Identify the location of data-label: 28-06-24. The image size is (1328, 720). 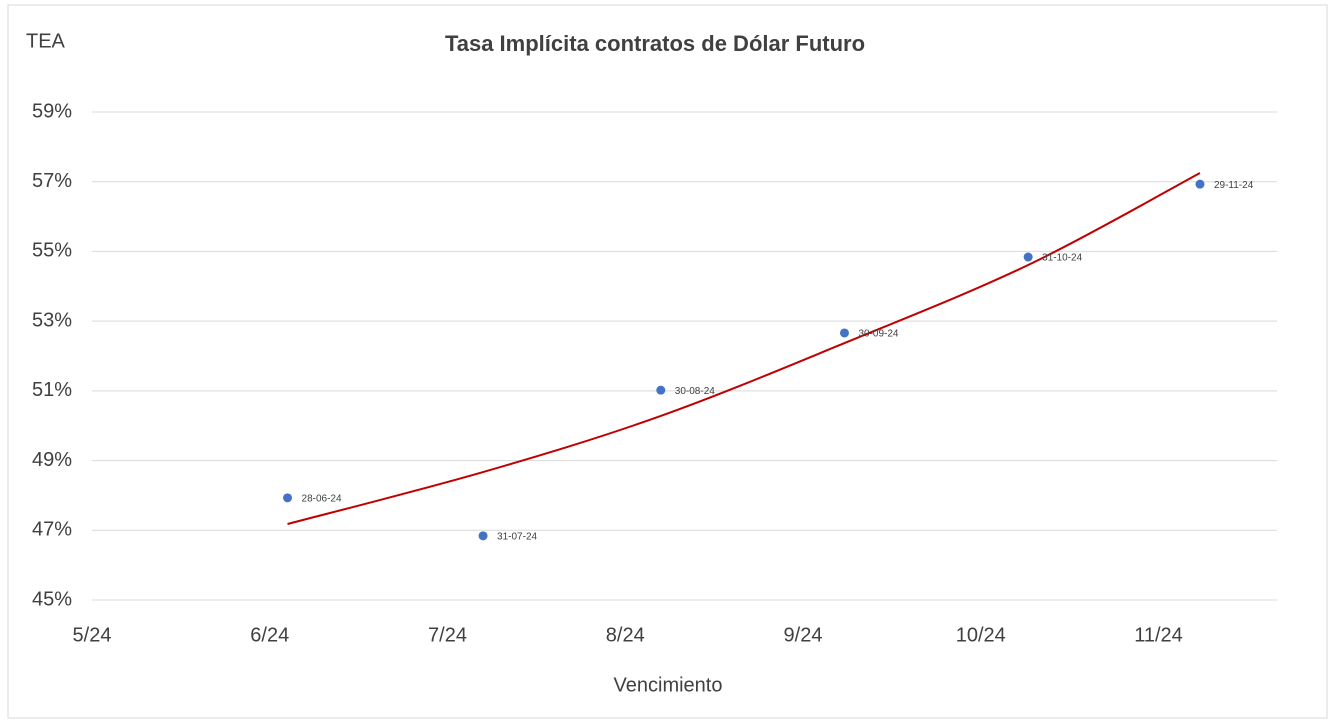
(322, 499).